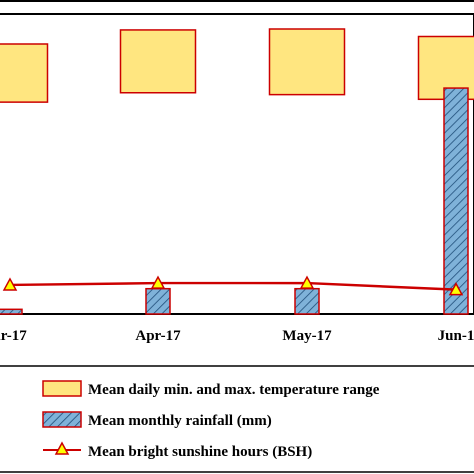 The image size is (474, 474). I want to click on legend-sunshine-marker, so click(62, 448).